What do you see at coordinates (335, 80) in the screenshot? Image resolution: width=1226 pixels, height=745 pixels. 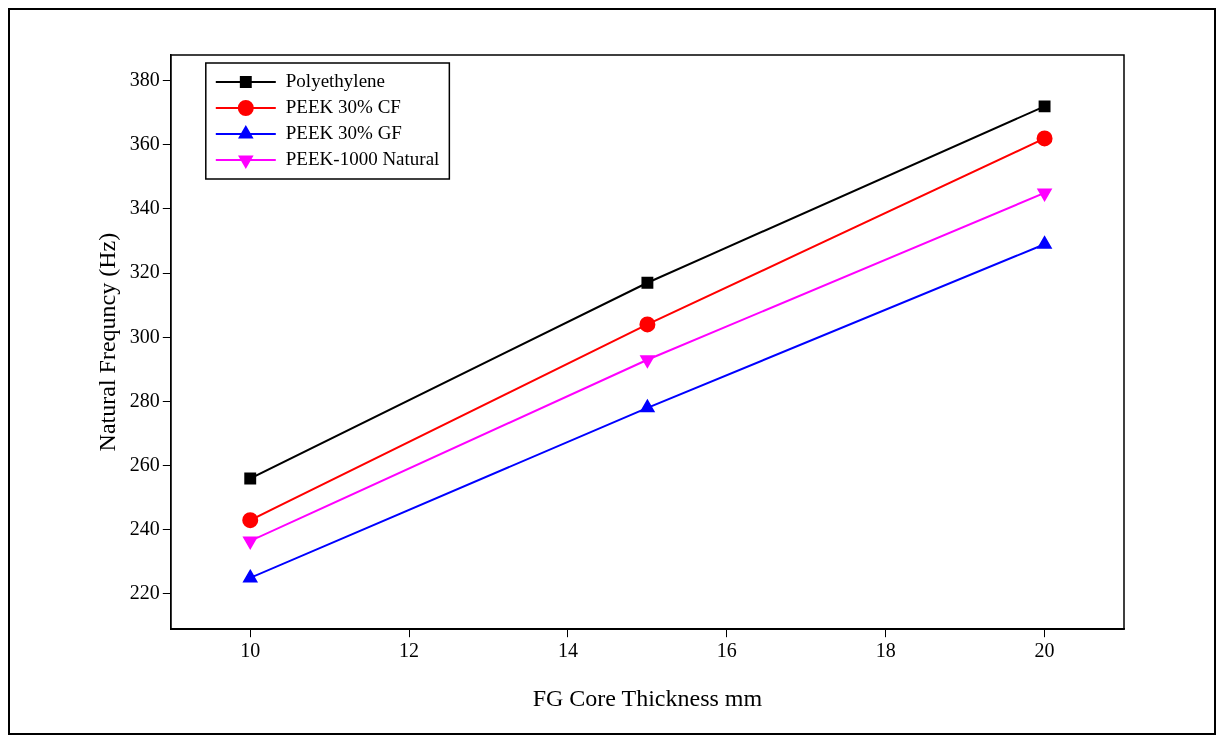 I see `legend-label: Polyethylene` at bounding box center [335, 80].